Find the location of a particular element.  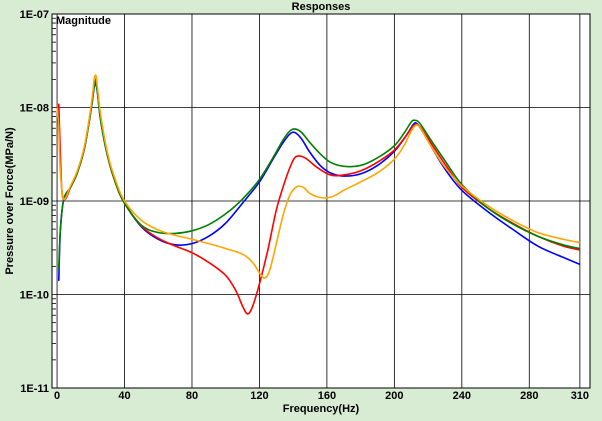

x-tick-label: 240 is located at coordinates (462, 396).